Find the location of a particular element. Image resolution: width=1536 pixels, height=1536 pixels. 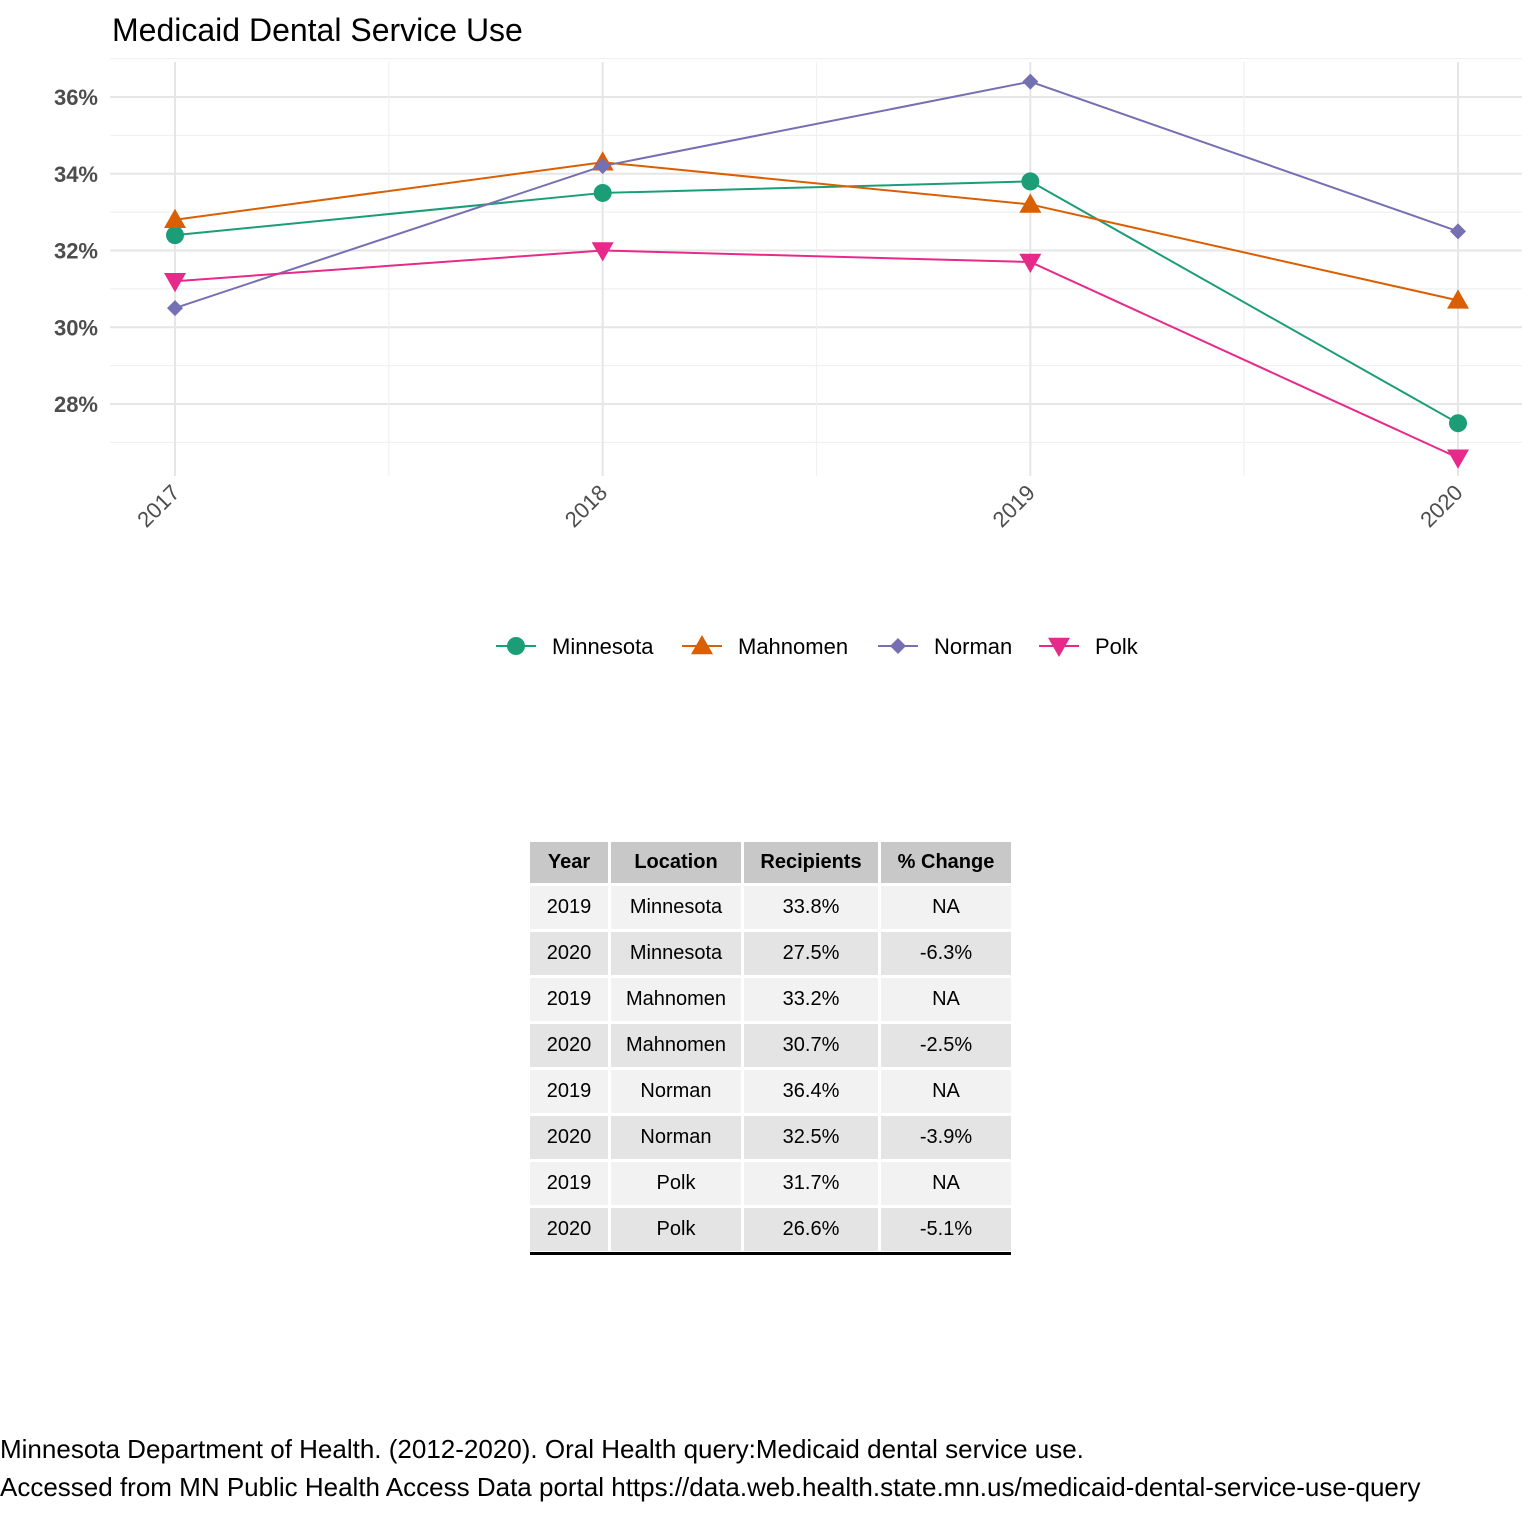

table-row: 2019 Mahnomen 33.2% NA is located at coordinates (770, 999).